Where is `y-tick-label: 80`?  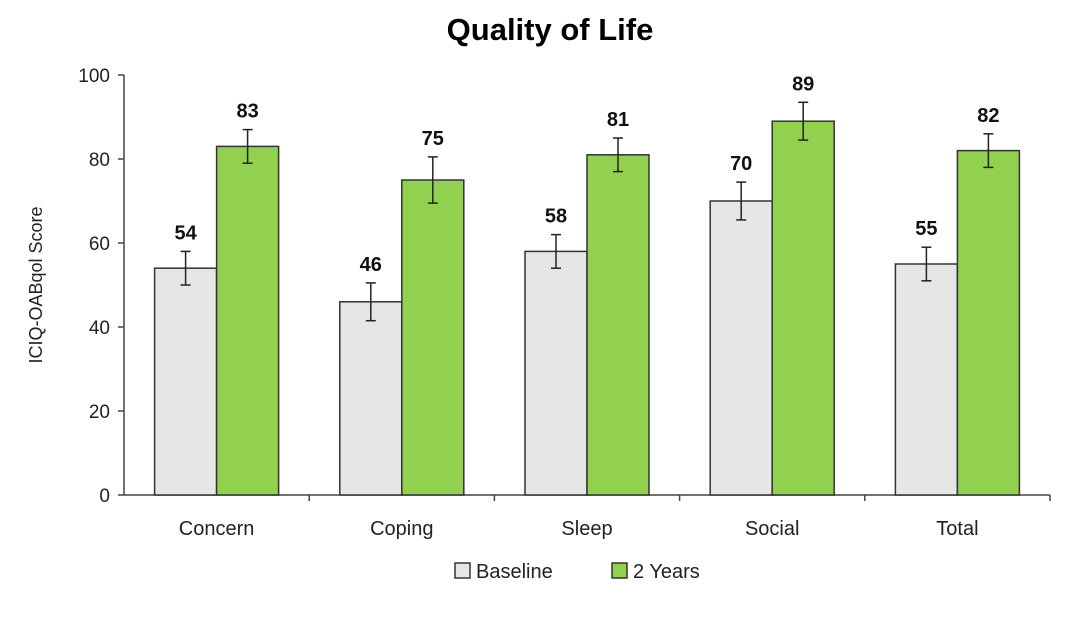 y-tick-label: 80 is located at coordinates (99, 160).